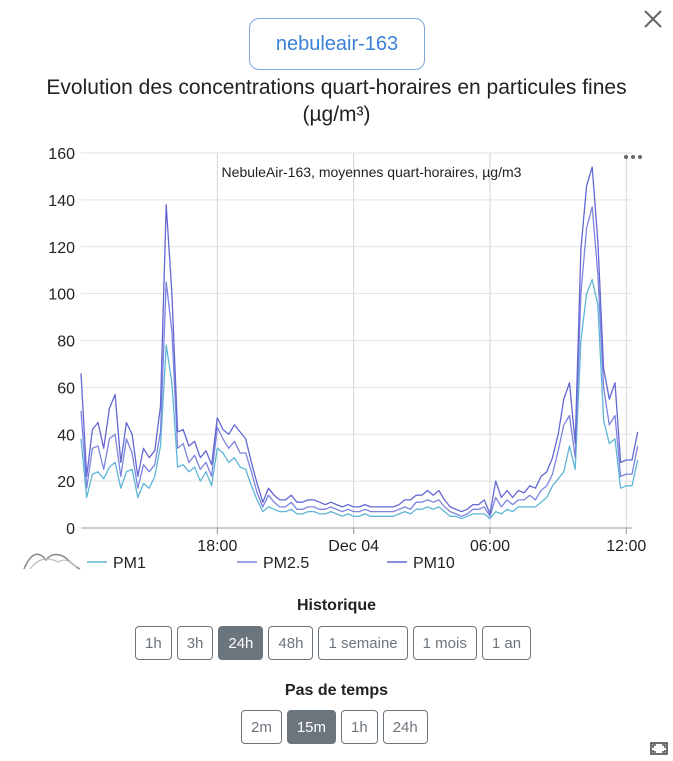  I want to click on y-tick-label: 100, so click(61, 295).